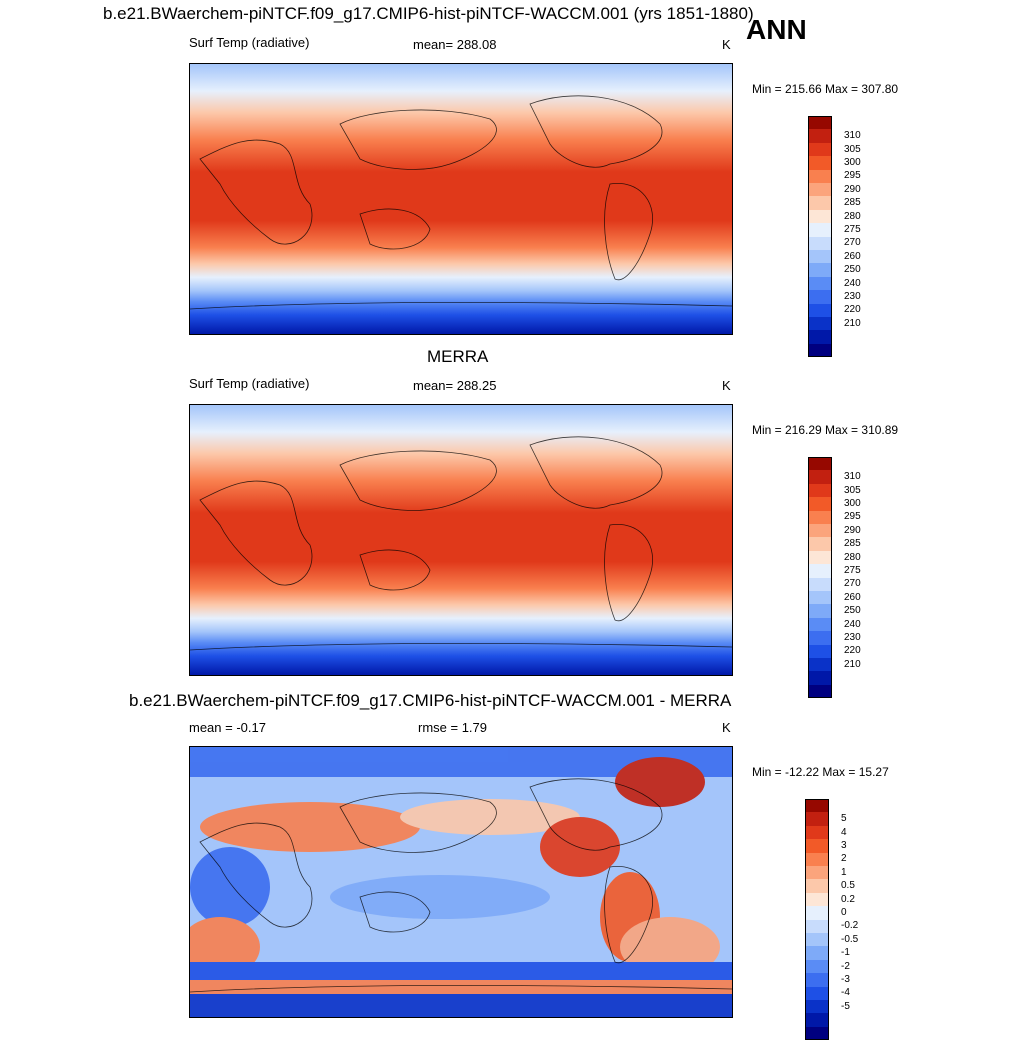 This screenshot has height=1040, width=1024. I want to click on panel1-colorbar-tick-label: 285, so click(852, 203).